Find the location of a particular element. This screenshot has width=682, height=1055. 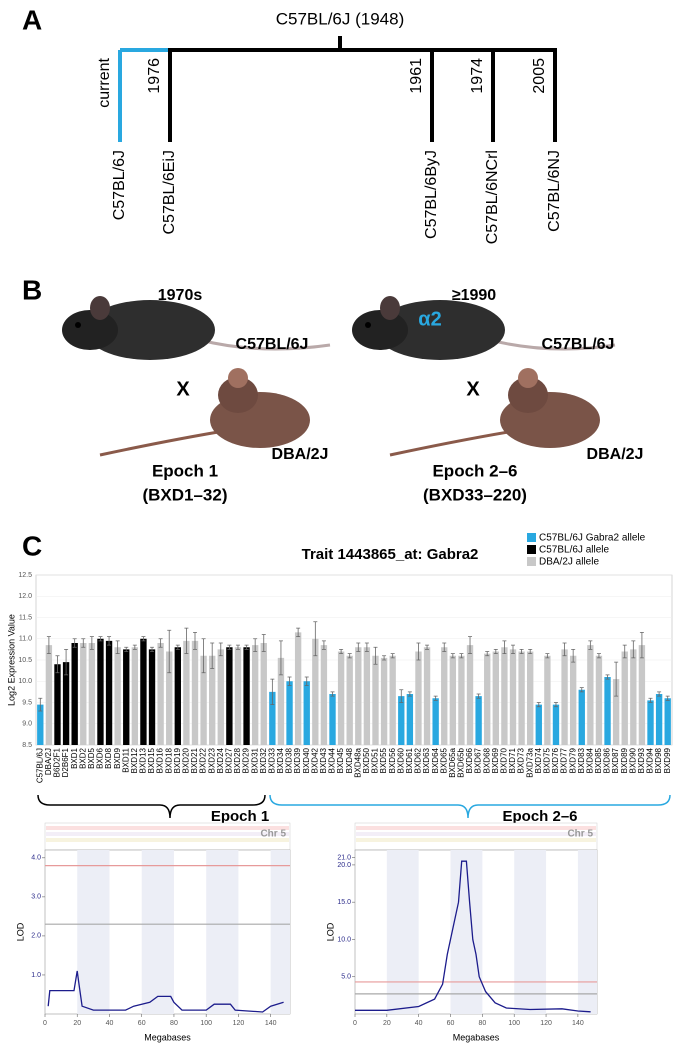

x-tick-label: BXD38 is located at coordinates (289, 760).